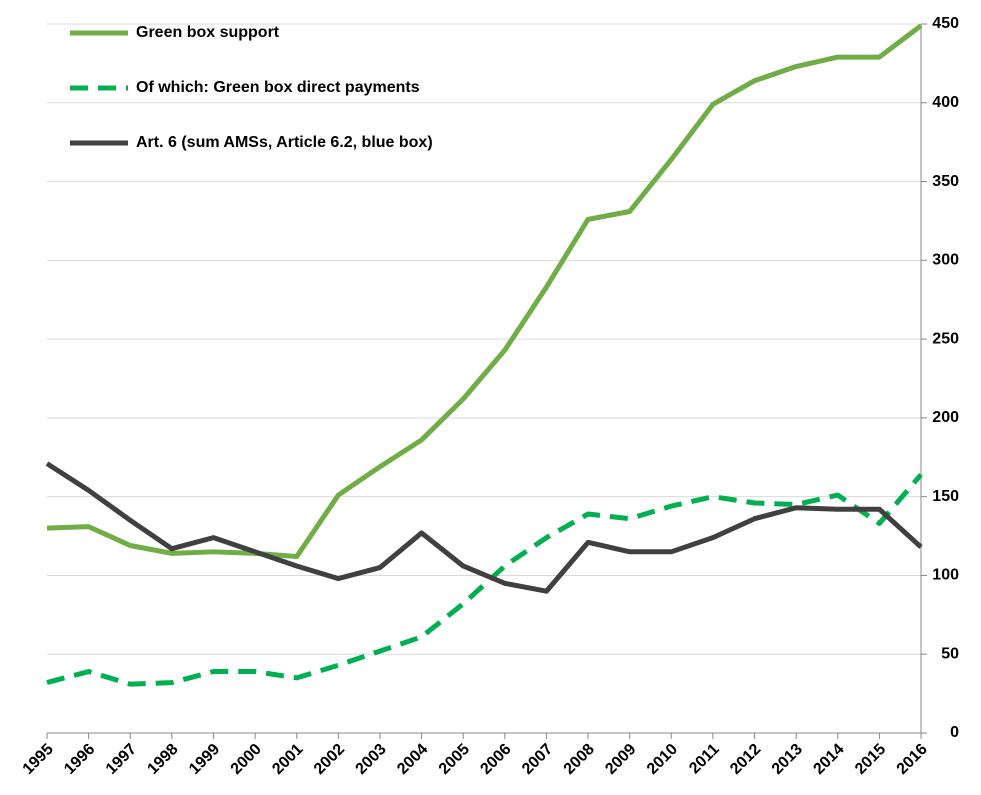  Describe the element at coordinates (284, 142) in the screenshot. I see `legend-label: Art. 6 (sum AMSs, Article 6.2, blue box)` at that location.